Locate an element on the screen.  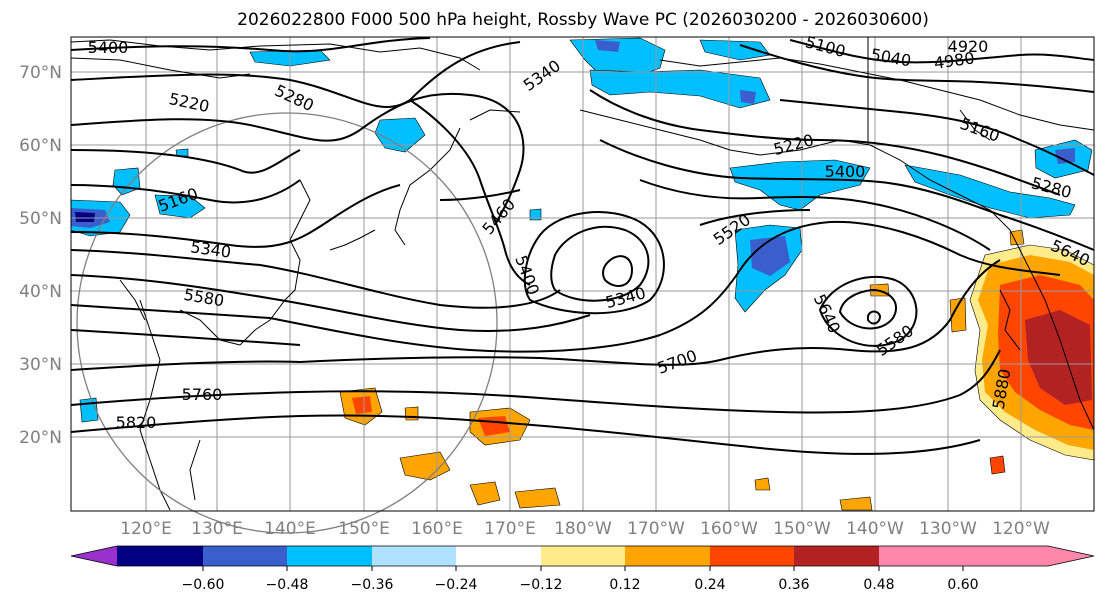
contour-label: 4920 is located at coordinates (968, 46).